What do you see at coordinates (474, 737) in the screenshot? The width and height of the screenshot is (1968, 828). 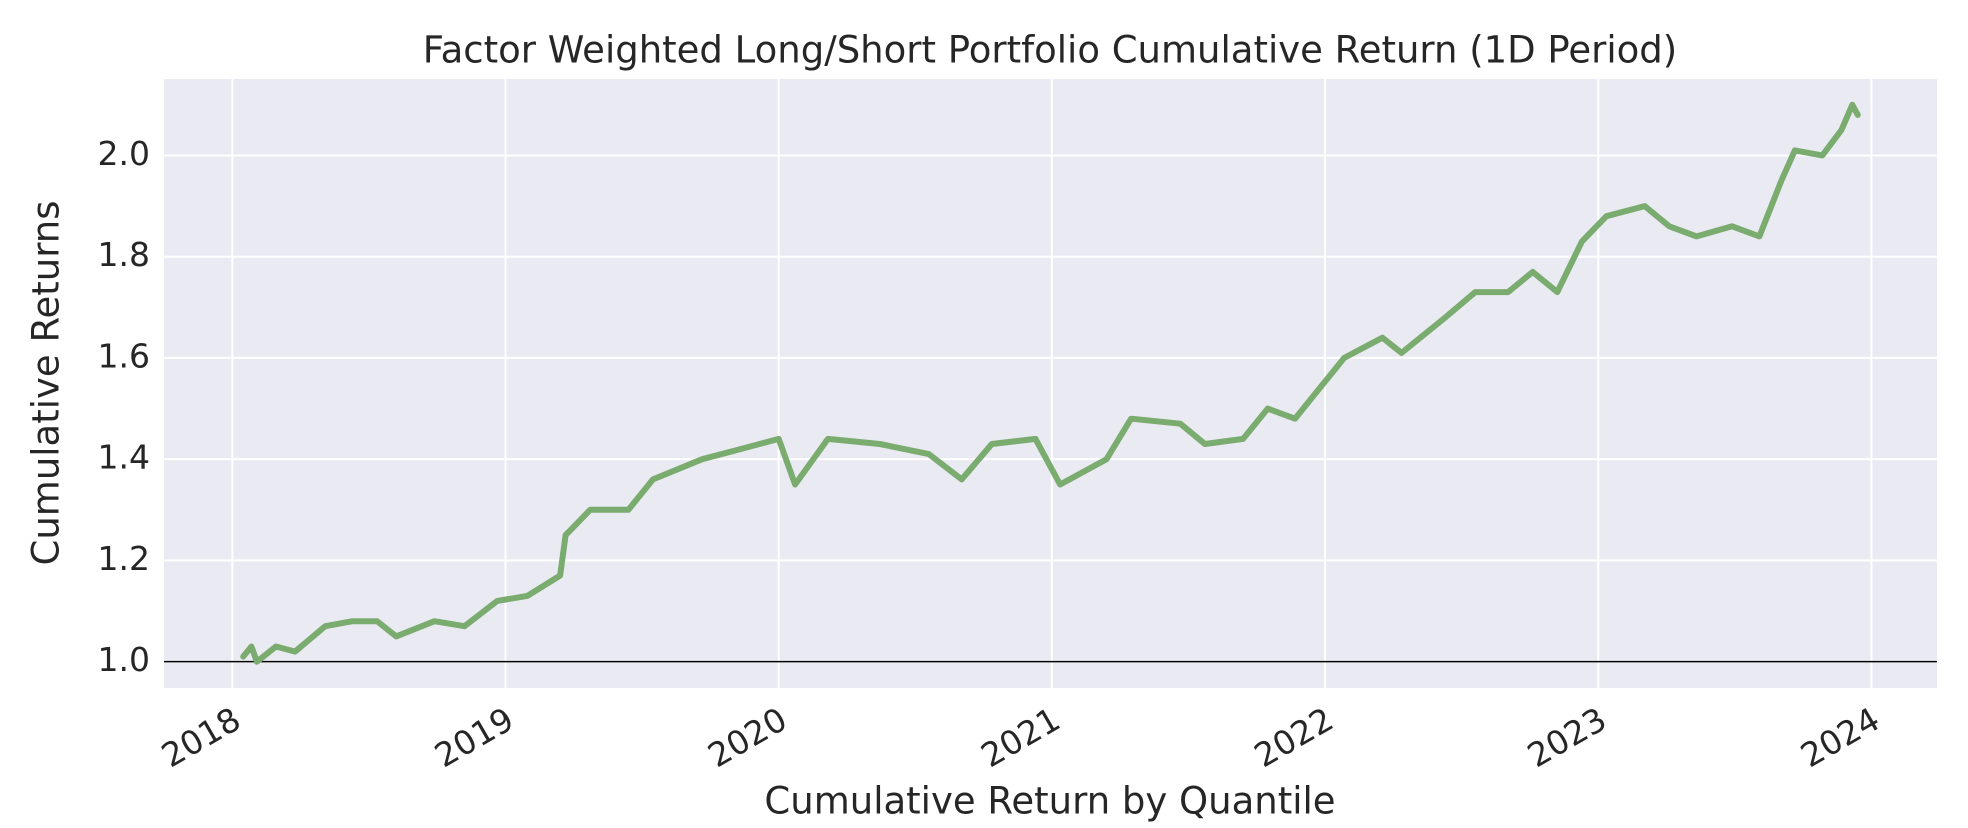 I see `x-tick-label: 2019` at bounding box center [474, 737].